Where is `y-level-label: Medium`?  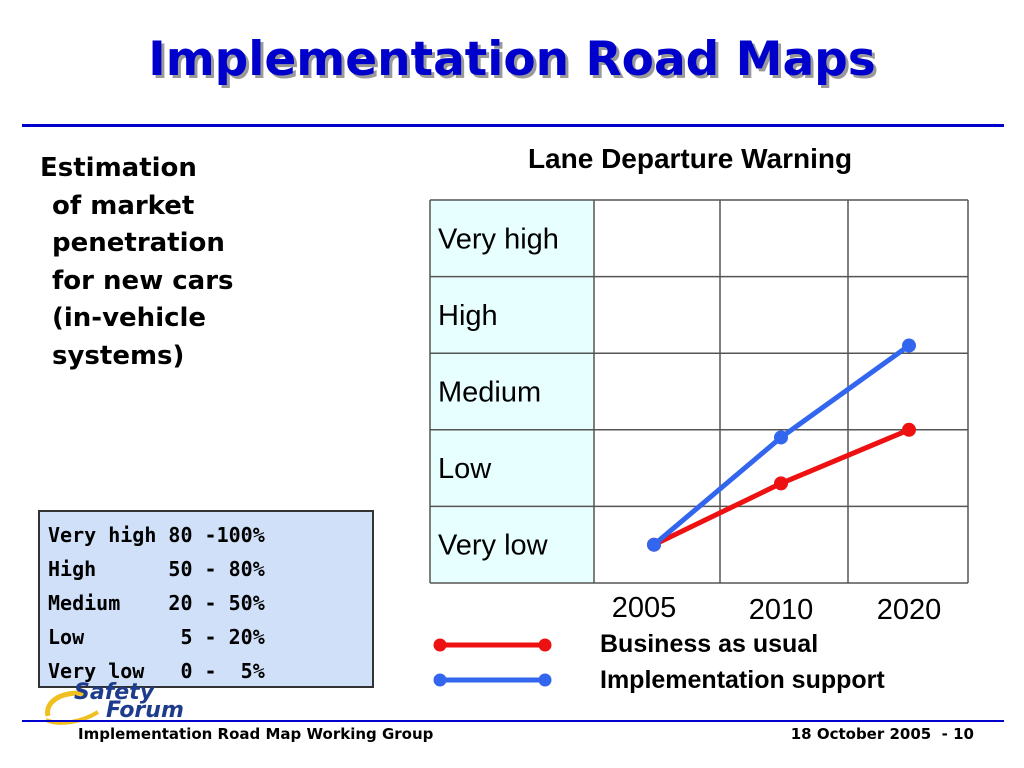
y-level-label: Medium is located at coordinates (489, 393).